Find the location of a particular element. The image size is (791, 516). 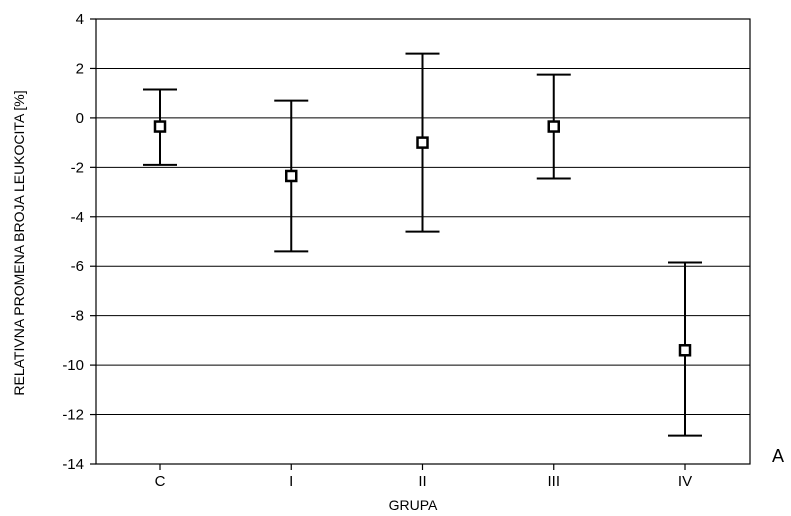

error-bar-group-c is located at coordinates (160, 127).